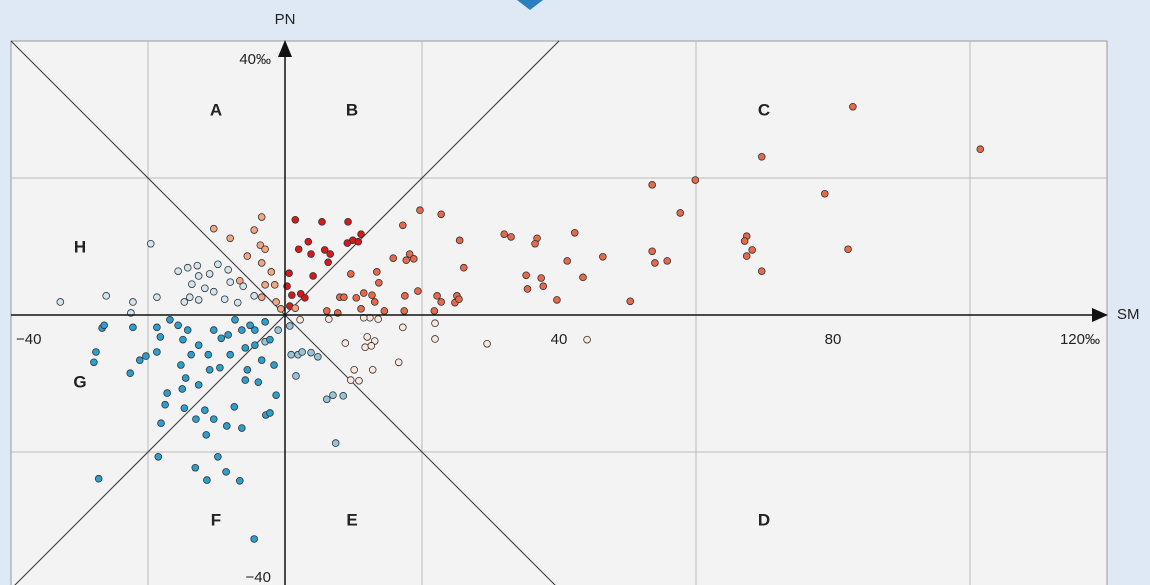  I want to click on x-tick-label: 40, so click(559, 339).